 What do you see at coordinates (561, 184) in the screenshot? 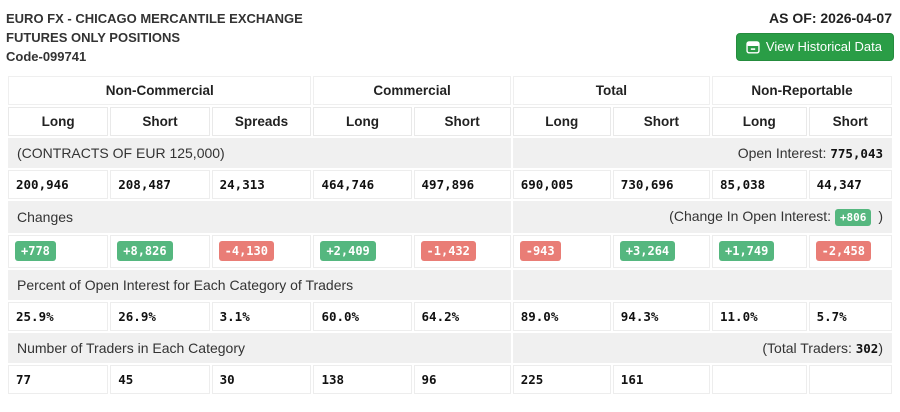
I see `position-cell: 690,005` at bounding box center [561, 184].